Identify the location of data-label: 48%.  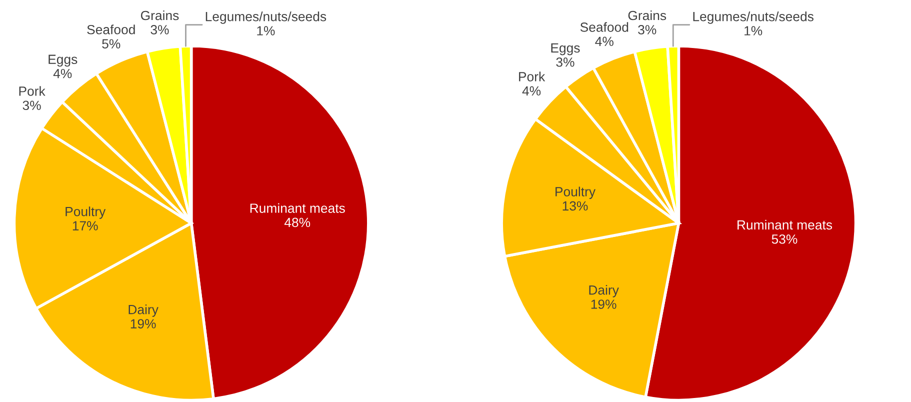
(297, 223).